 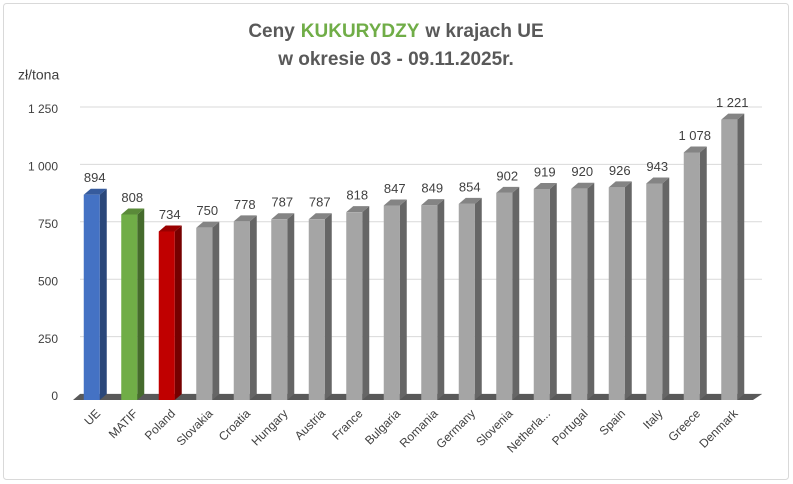 I want to click on value-label: 1 078, so click(x=694, y=135).